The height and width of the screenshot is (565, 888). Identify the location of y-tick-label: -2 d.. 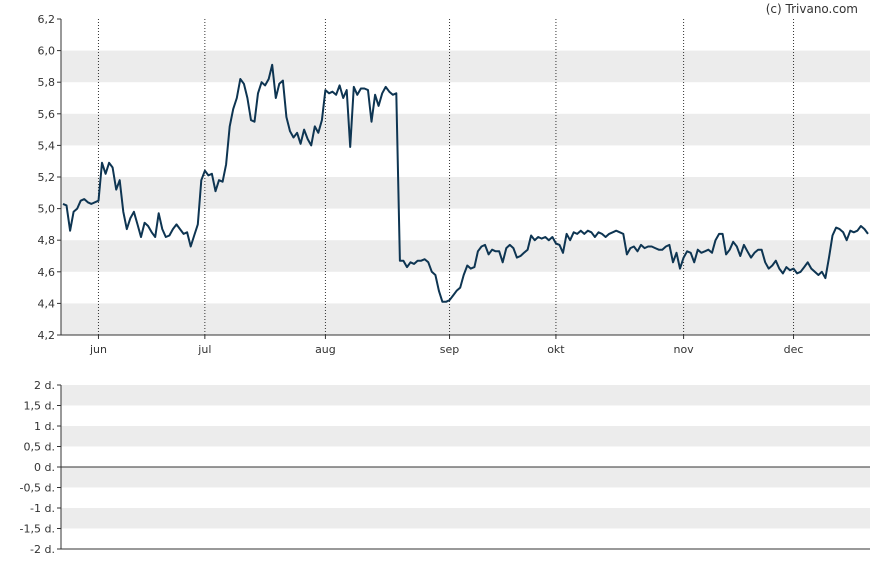
(42, 549).